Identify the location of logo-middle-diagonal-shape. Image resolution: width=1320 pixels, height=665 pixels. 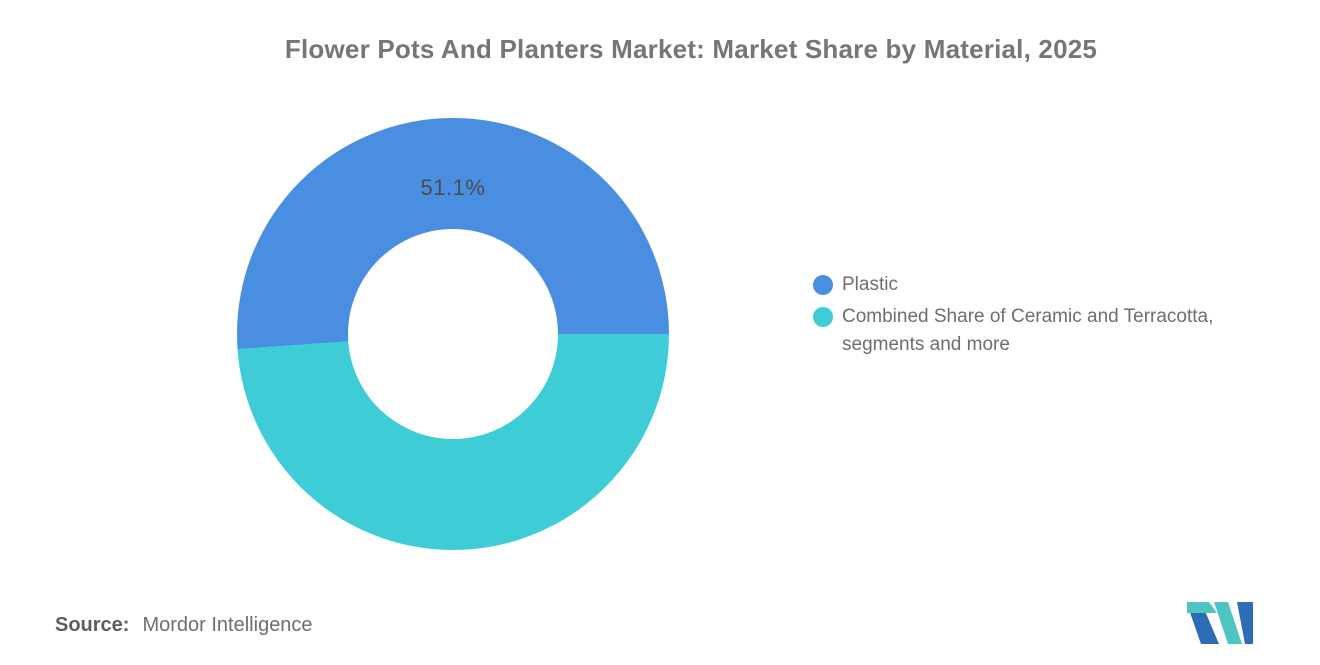
(1228, 623).